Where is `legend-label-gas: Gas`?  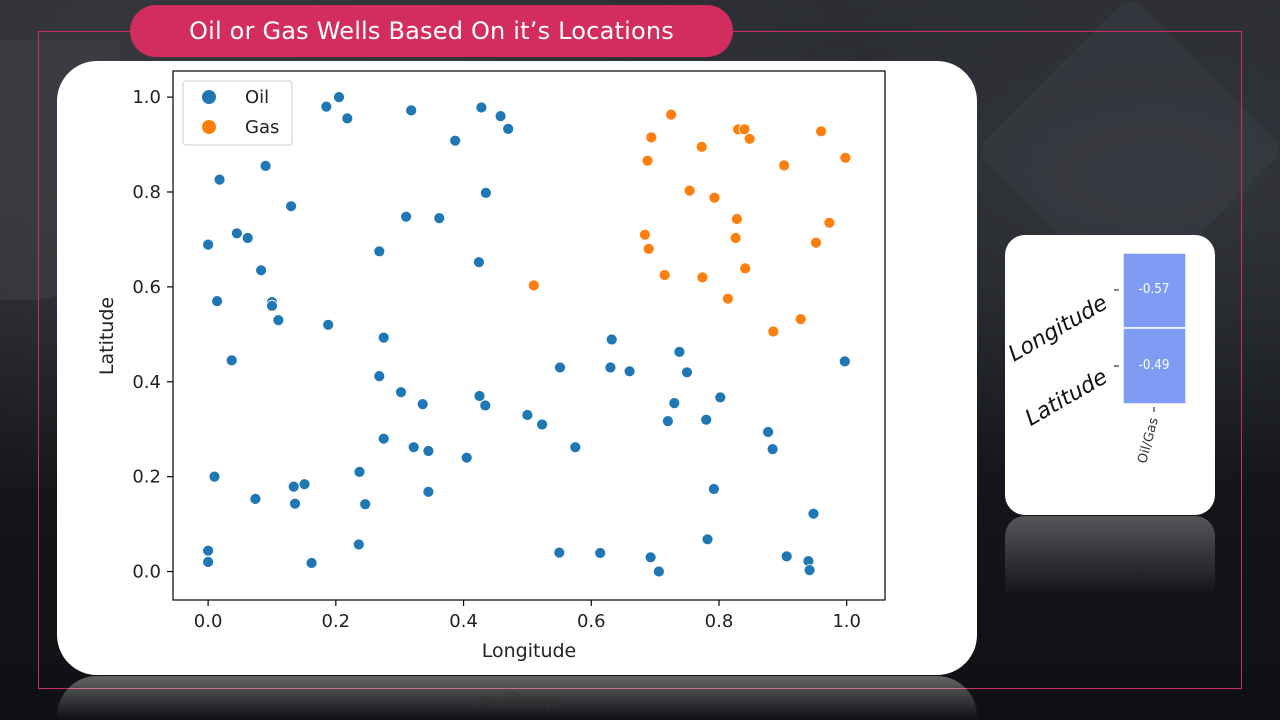
legend-label-gas: Gas is located at coordinates (262, 127).